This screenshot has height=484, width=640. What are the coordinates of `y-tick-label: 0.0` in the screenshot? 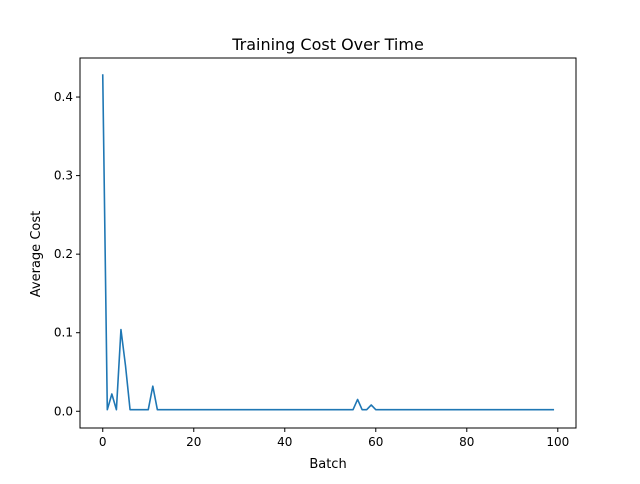 It's located at (63, 411).